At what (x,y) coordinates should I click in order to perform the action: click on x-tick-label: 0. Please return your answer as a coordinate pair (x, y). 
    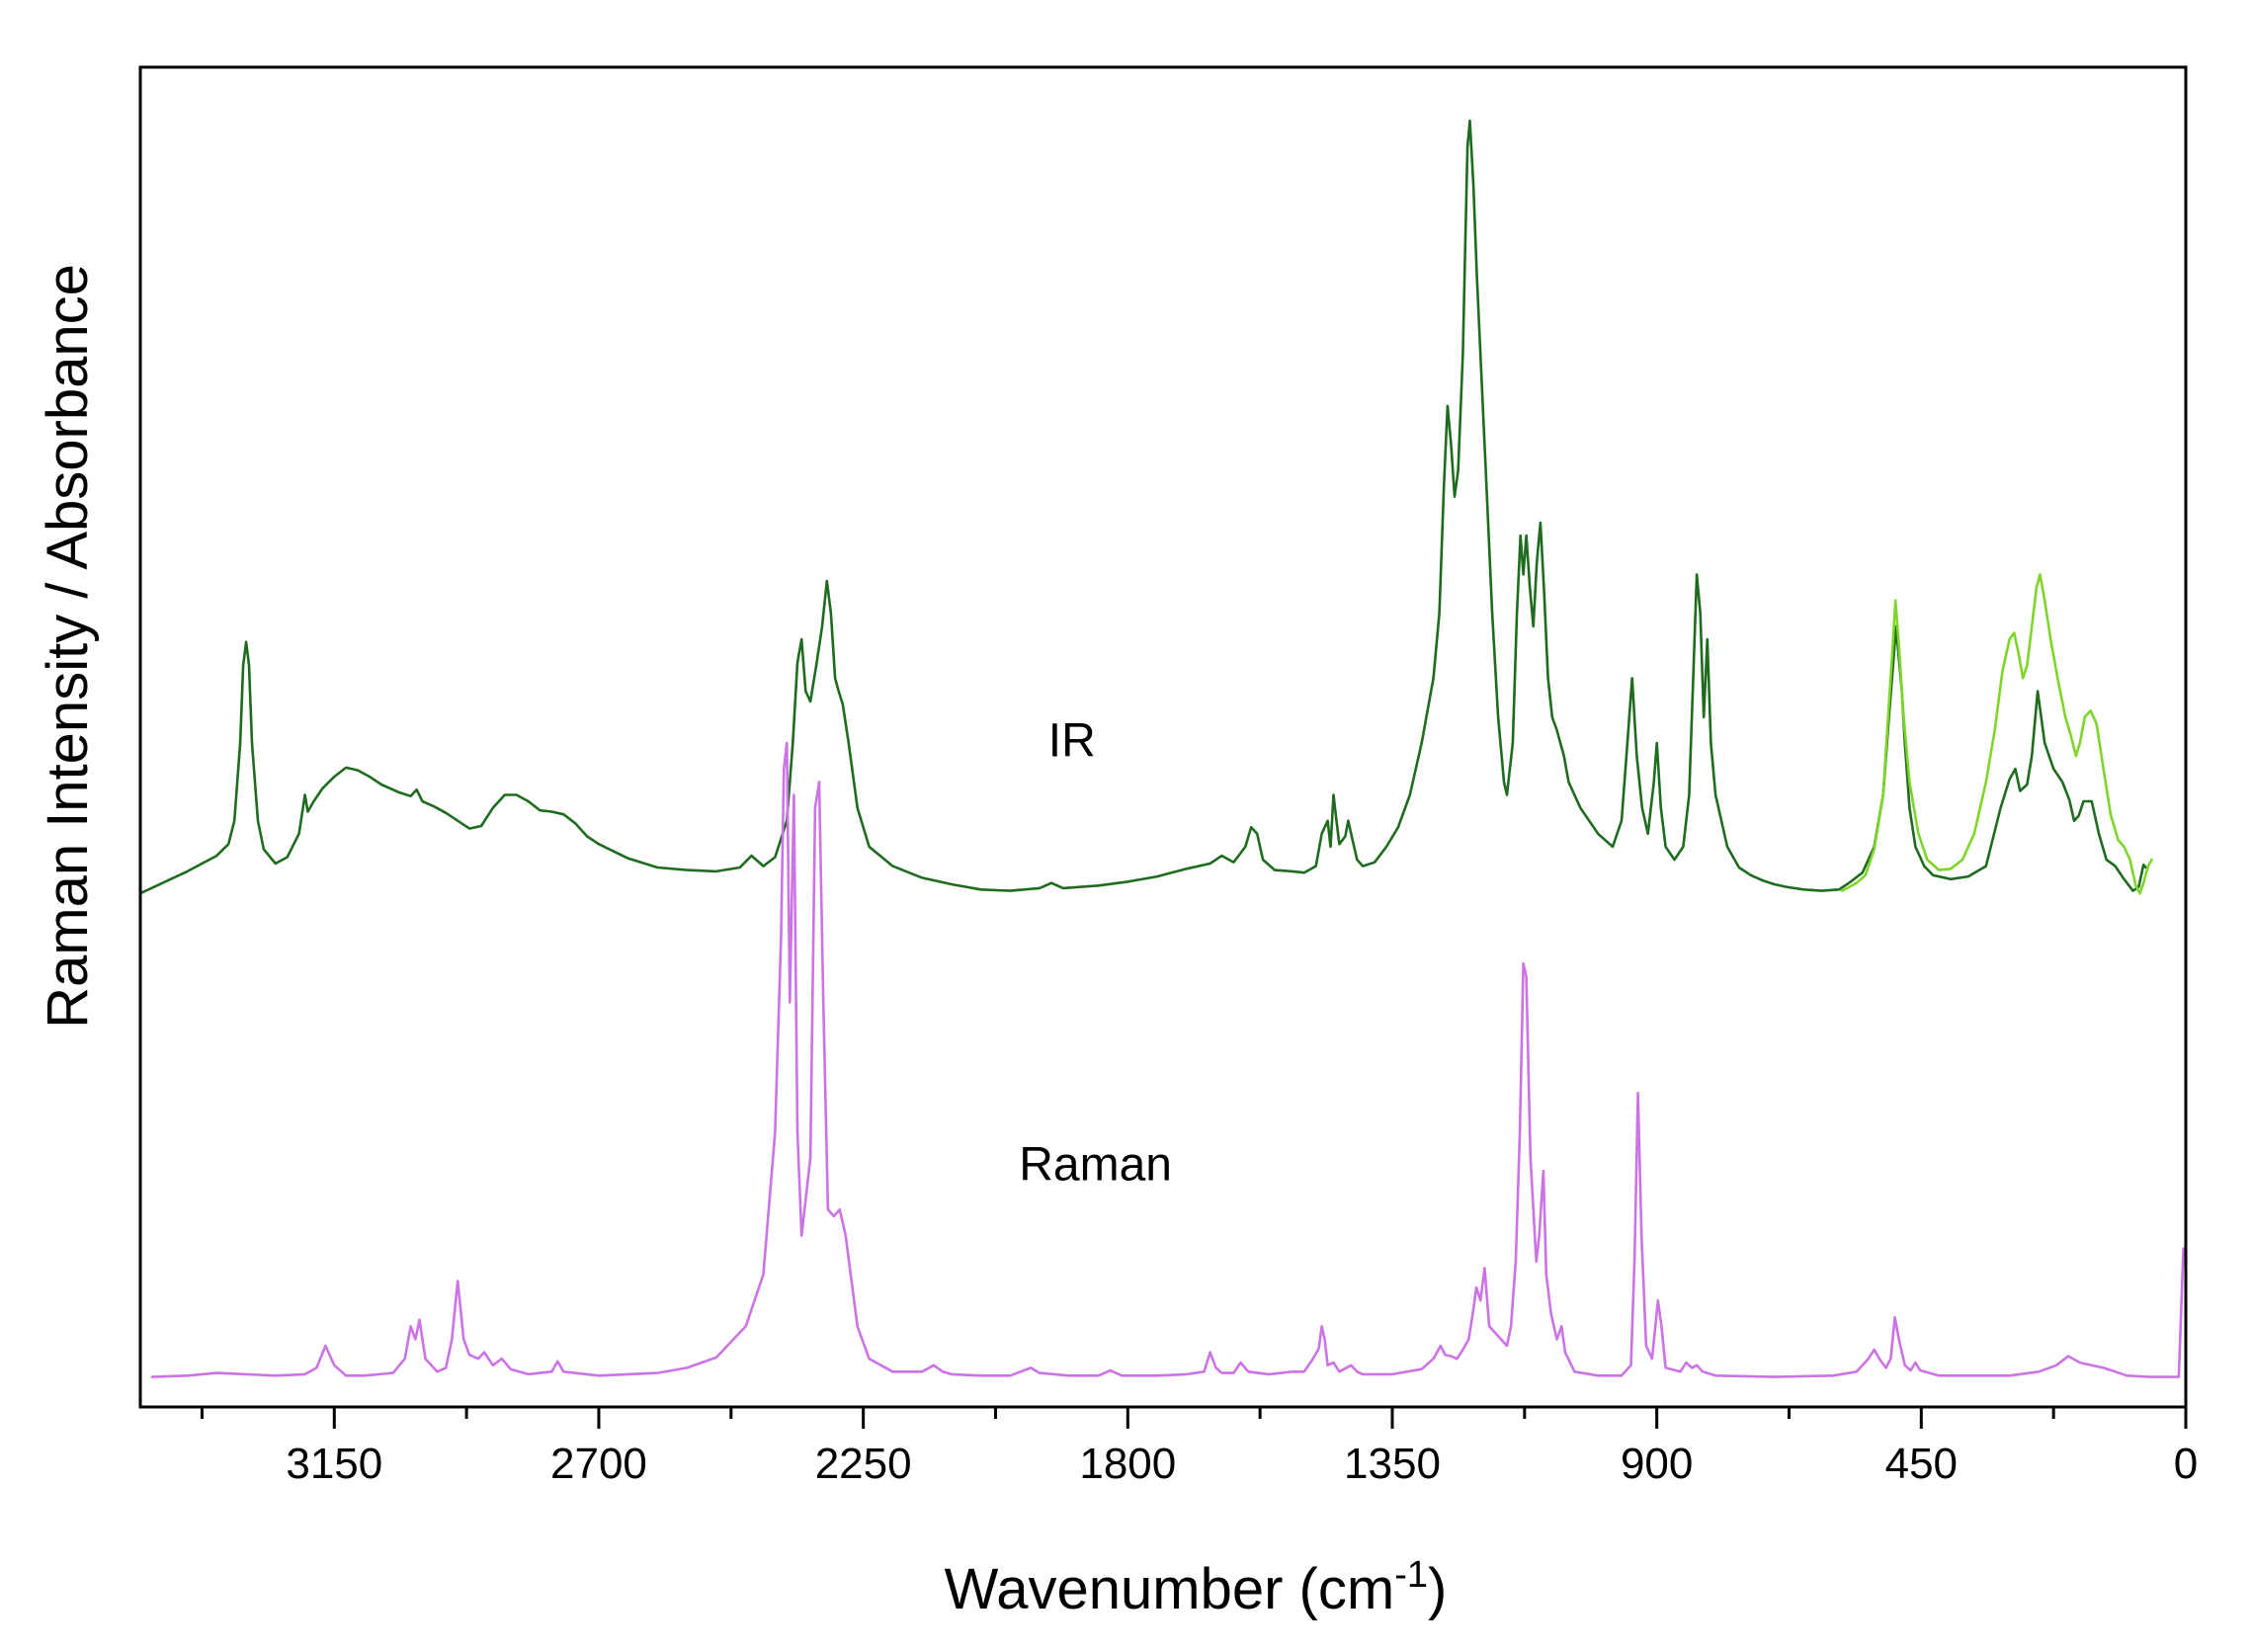
    Looking at the image, I should click on (2186, 1464).